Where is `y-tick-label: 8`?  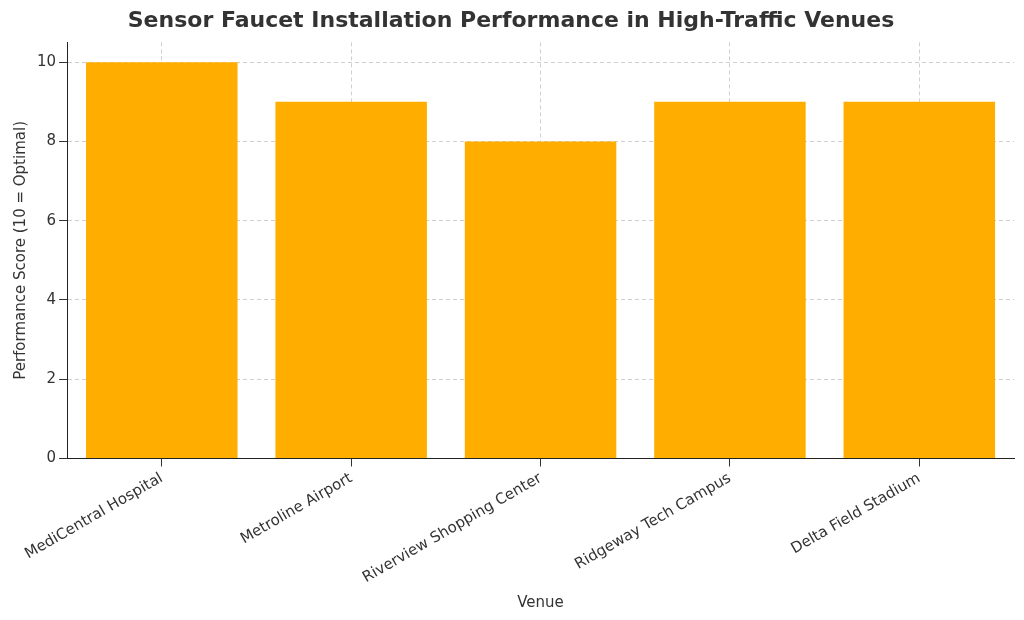
y-tick-label: 8 is located at coordinates (51, 140).